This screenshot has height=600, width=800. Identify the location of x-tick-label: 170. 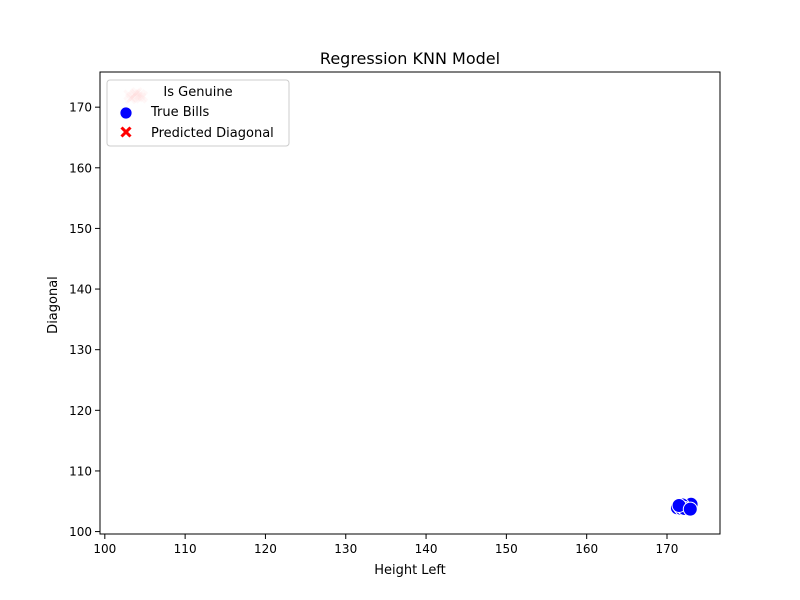
(667, 549).